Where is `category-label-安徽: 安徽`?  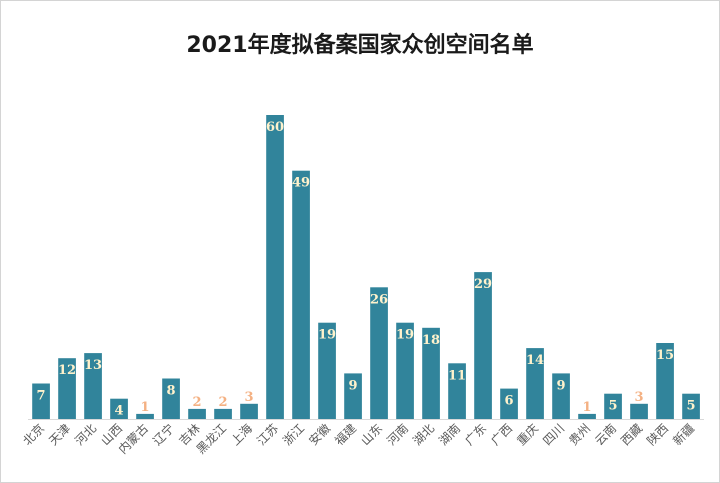 category-label-安徽: 安徽 is located at coordinates (320, 435).